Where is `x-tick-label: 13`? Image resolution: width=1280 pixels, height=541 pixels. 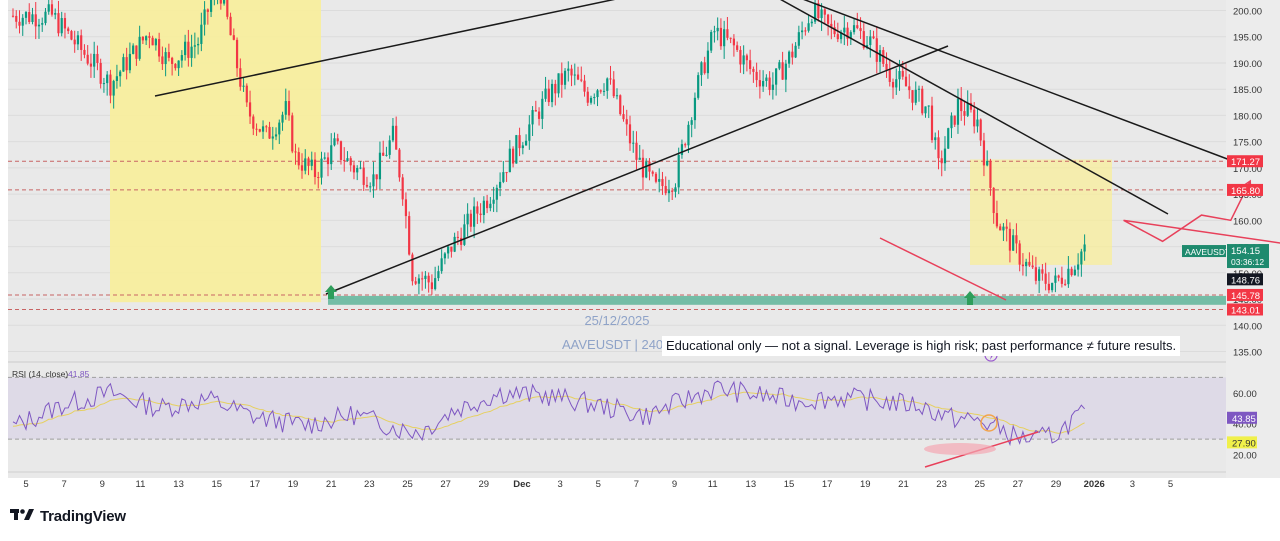 x-tick-label: 13 is located at coordinates (751, 484).